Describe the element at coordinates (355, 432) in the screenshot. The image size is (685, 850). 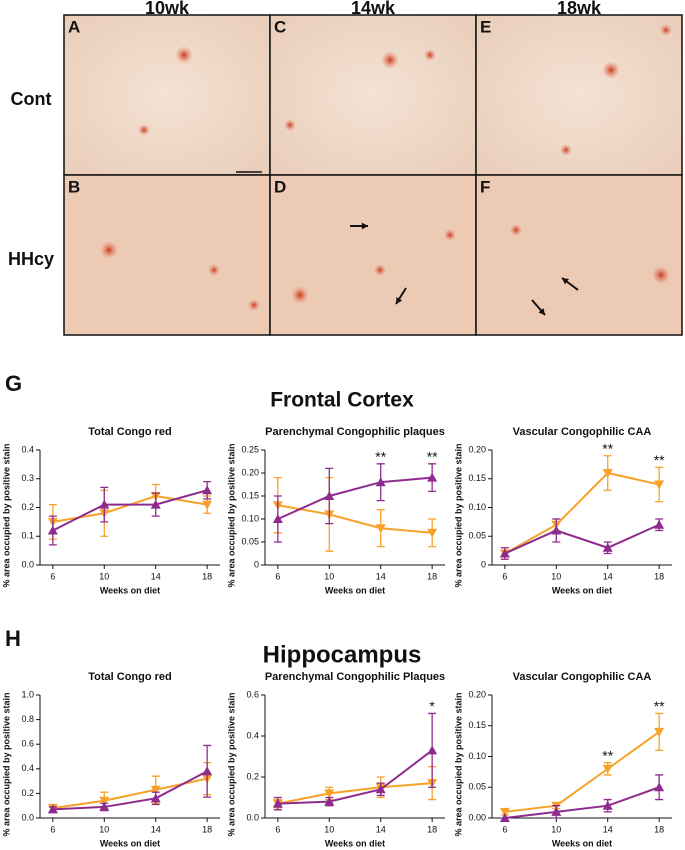
I see `chart-title: Parenchymal Congophilic plaques` at that location.